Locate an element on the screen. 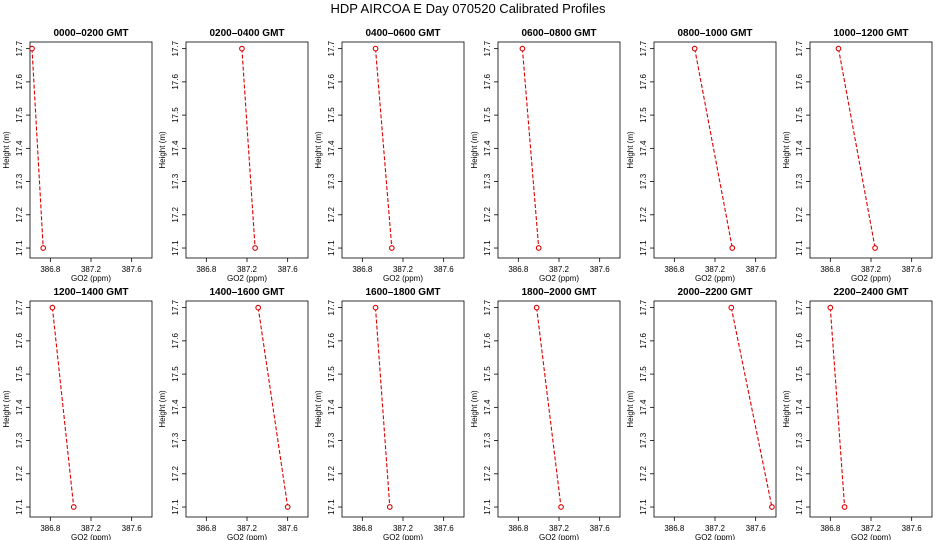 This screenshot has width=936, height=540. panel-title: 1400–1600 GMT is located at coordinates (246, 292).